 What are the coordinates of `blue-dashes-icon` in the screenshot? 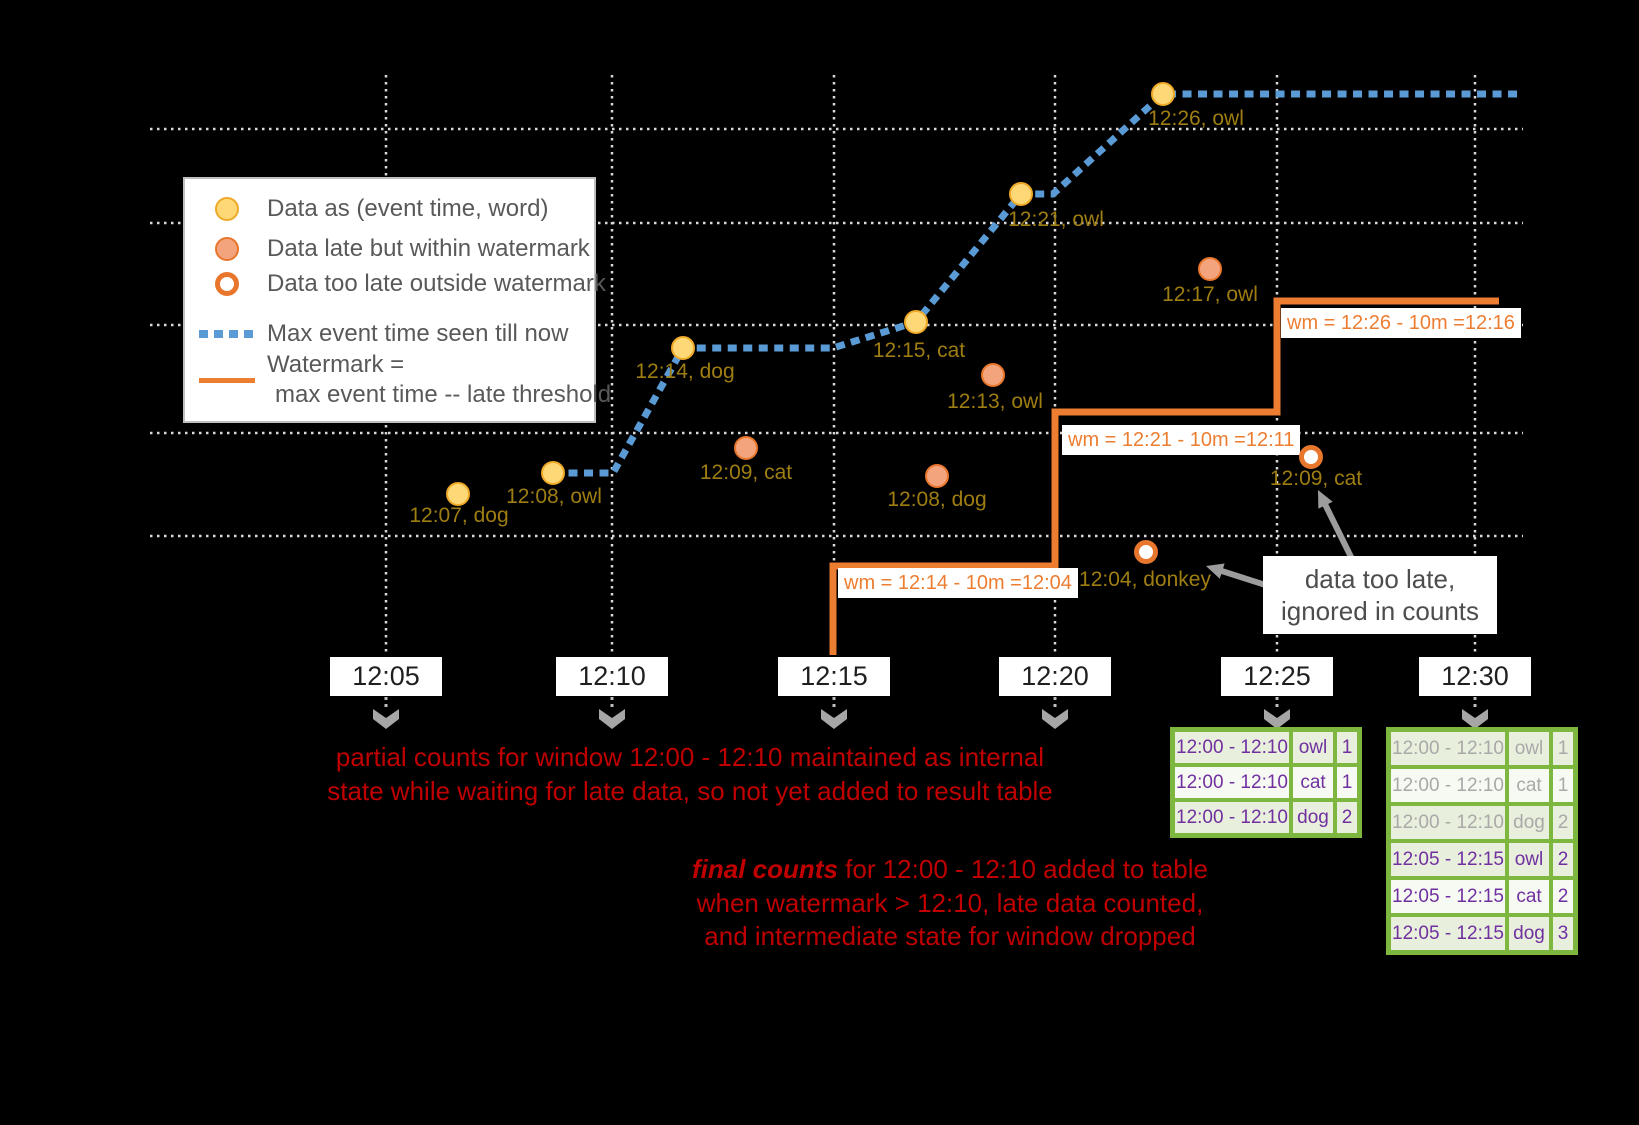 It's located at (227, 334).